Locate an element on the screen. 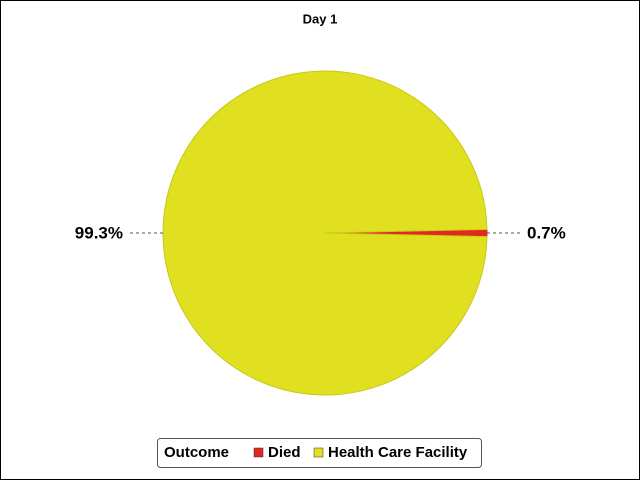 The image size is (640, 480). chart-title: Day 1 is located at coordinates (320, 18).